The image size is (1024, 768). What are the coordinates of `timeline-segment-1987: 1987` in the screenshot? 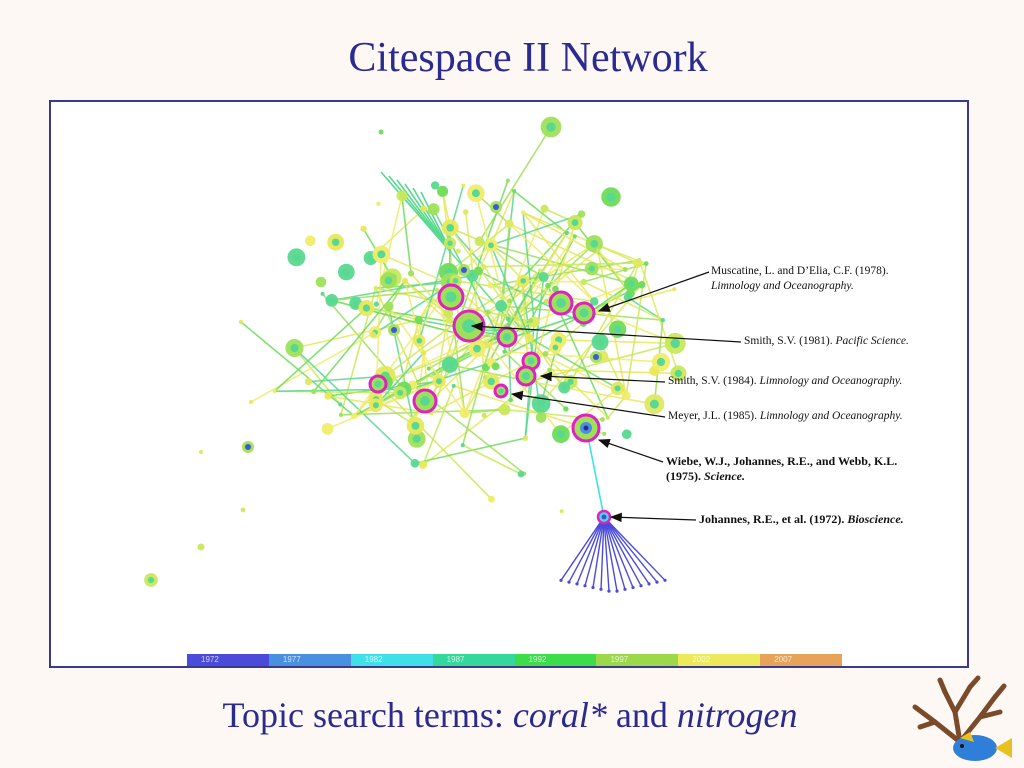 It's located at (473, 660).